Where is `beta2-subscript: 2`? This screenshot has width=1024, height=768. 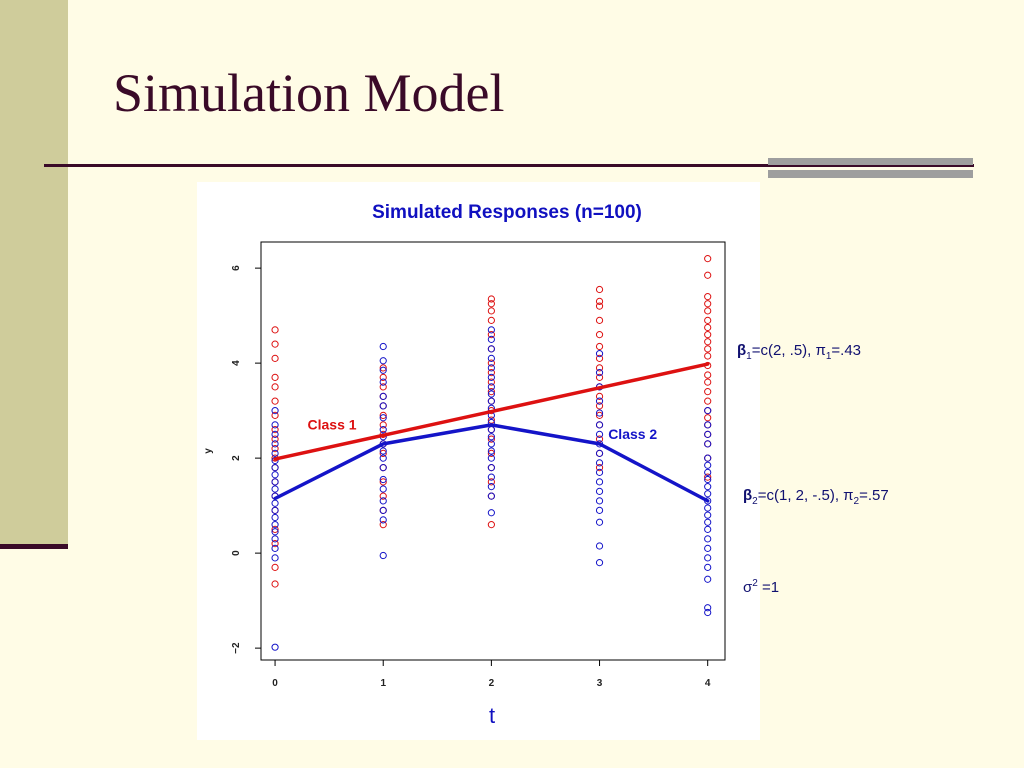 beta2-subscript: 2 is located at coordinates (755, 501).